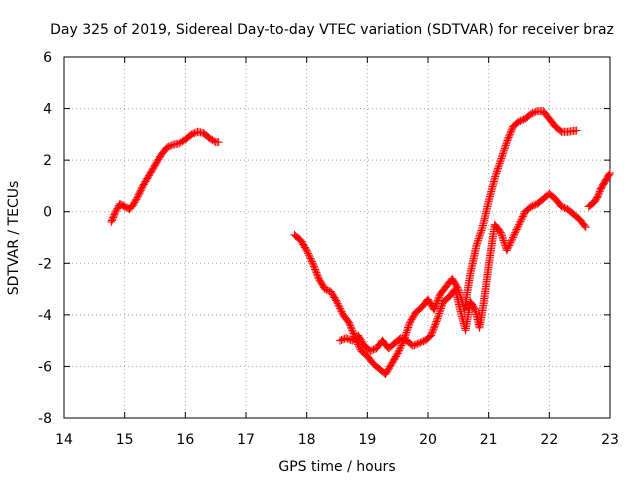  Describe the element at coordinates (45, 367) in the screenshot. I see `y-tick-label: -6` at that location.